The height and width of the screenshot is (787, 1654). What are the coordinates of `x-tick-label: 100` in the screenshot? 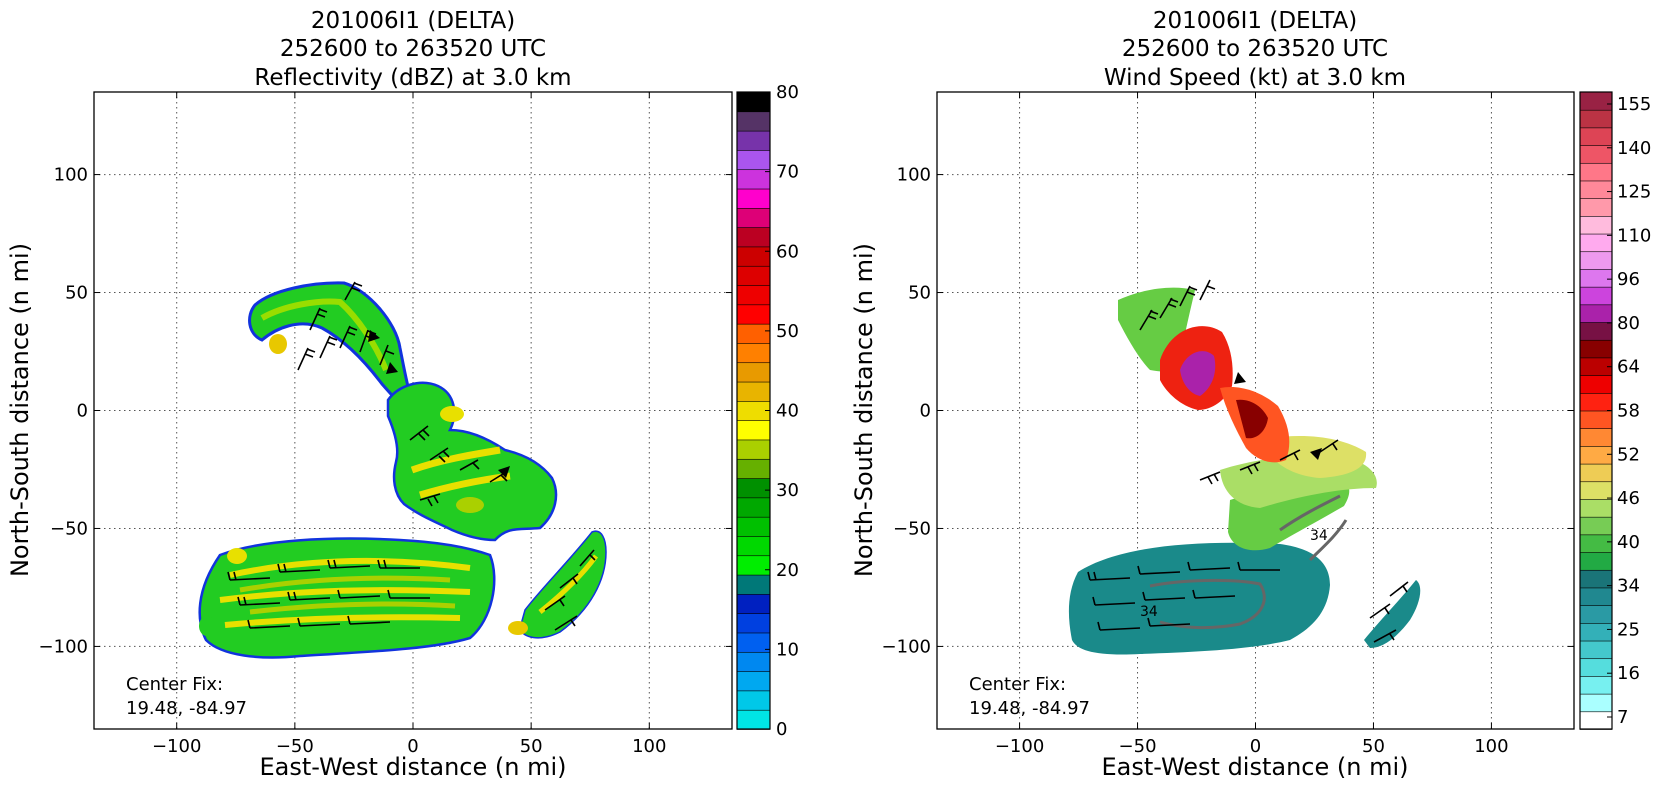 It's located at (1491, 746).